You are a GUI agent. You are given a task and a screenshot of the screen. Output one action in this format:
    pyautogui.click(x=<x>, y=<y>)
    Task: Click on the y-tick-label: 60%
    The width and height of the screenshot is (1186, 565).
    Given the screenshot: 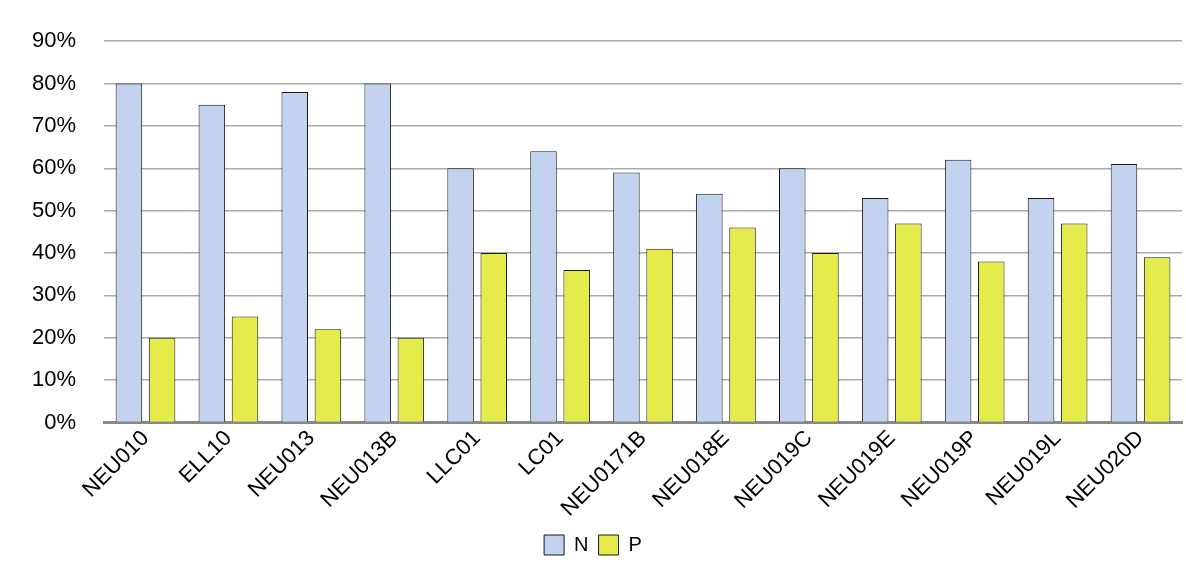 What is the action you would take?
    pyautogui.click(x=54, y=167)
    